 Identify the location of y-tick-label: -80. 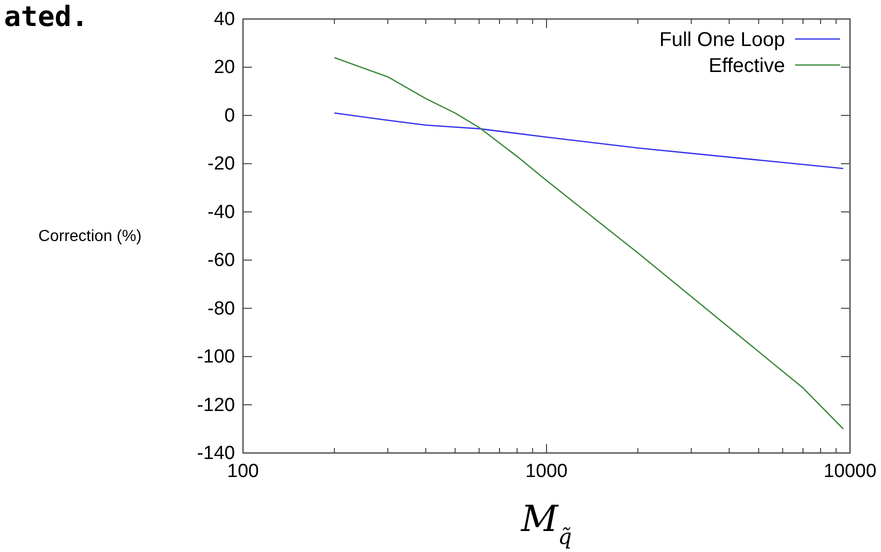
(221, 309).